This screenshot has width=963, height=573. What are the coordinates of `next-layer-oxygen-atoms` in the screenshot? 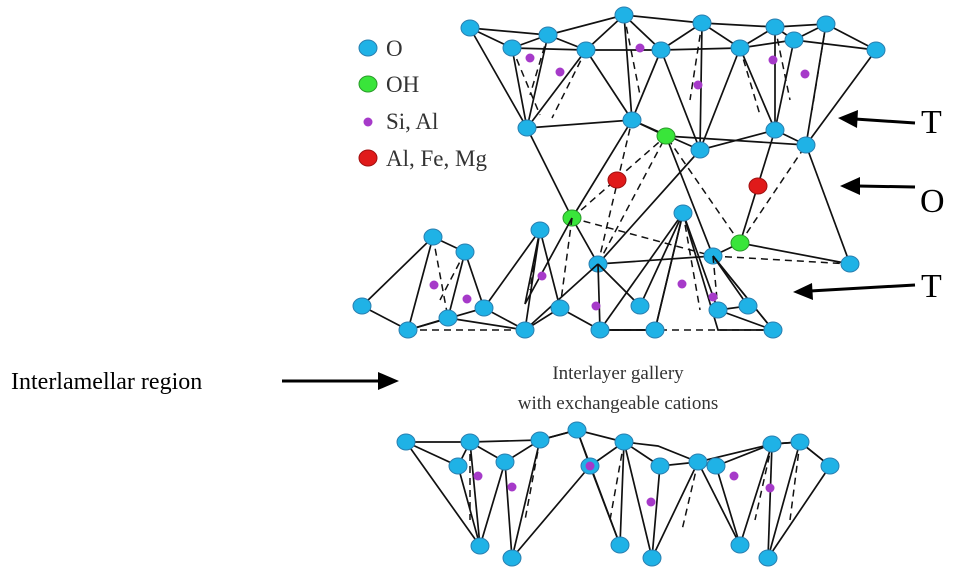 It's located at (618, 494).